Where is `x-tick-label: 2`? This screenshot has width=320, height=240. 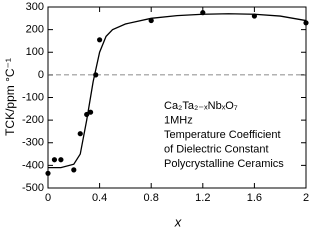
x-tick-label: 2 is located at coordinates (306, 198).